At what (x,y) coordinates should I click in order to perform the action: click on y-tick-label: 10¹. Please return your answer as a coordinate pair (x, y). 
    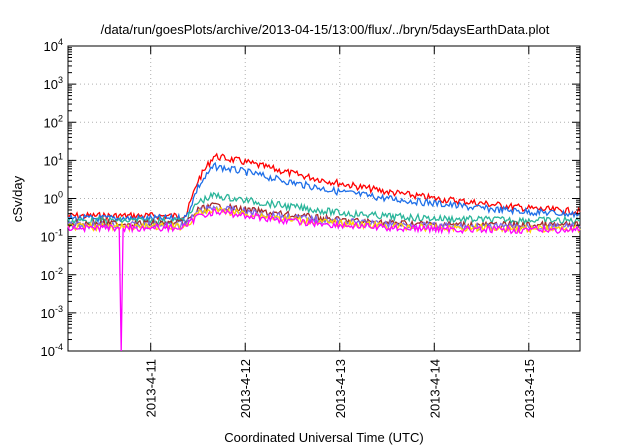
    Looking at the image, I should click on (53, 159).